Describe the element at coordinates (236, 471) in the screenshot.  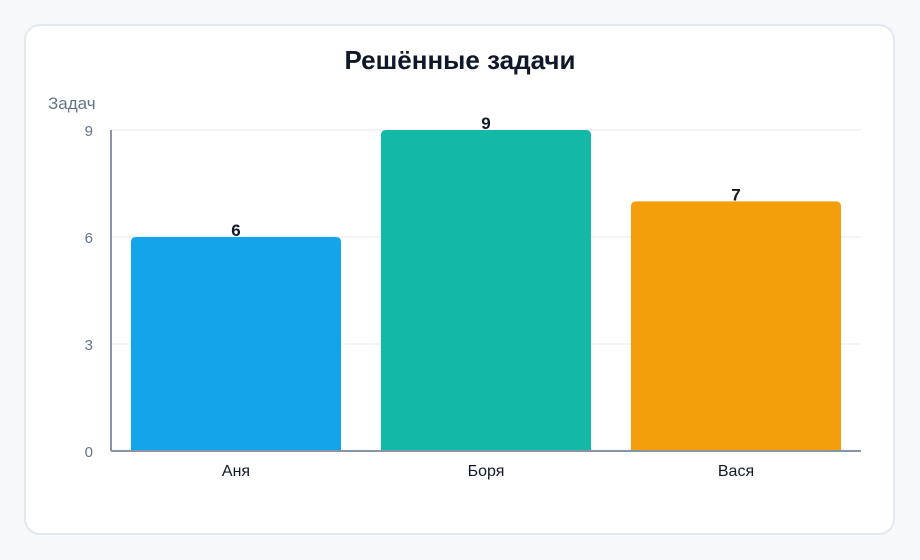
I see `x-tick-label: Аня` at that location.